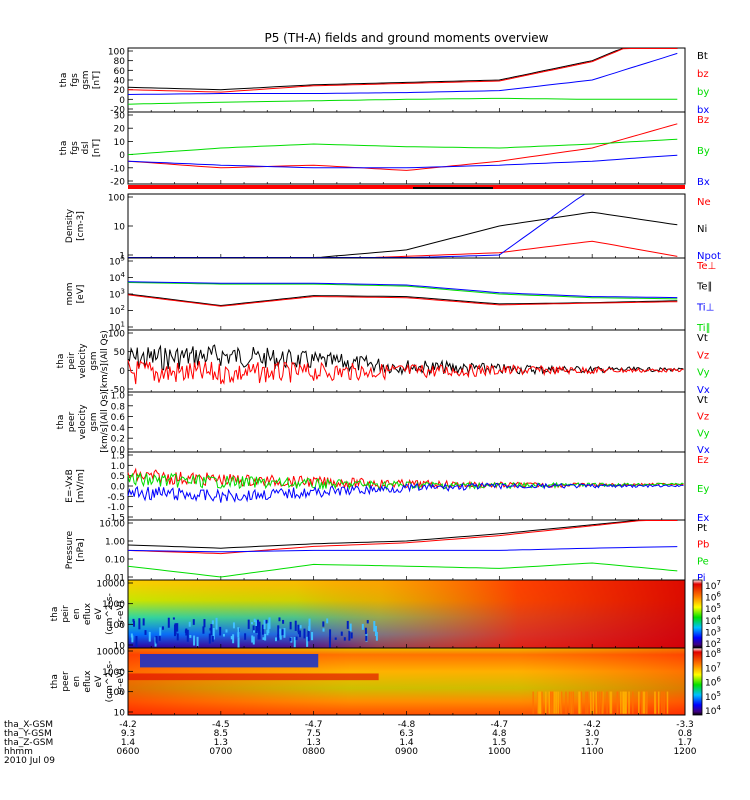 The image size is (750, 800). Describe the element at coordinates (703, 92) in the screenshot. I see `legend-by: by` at that location.